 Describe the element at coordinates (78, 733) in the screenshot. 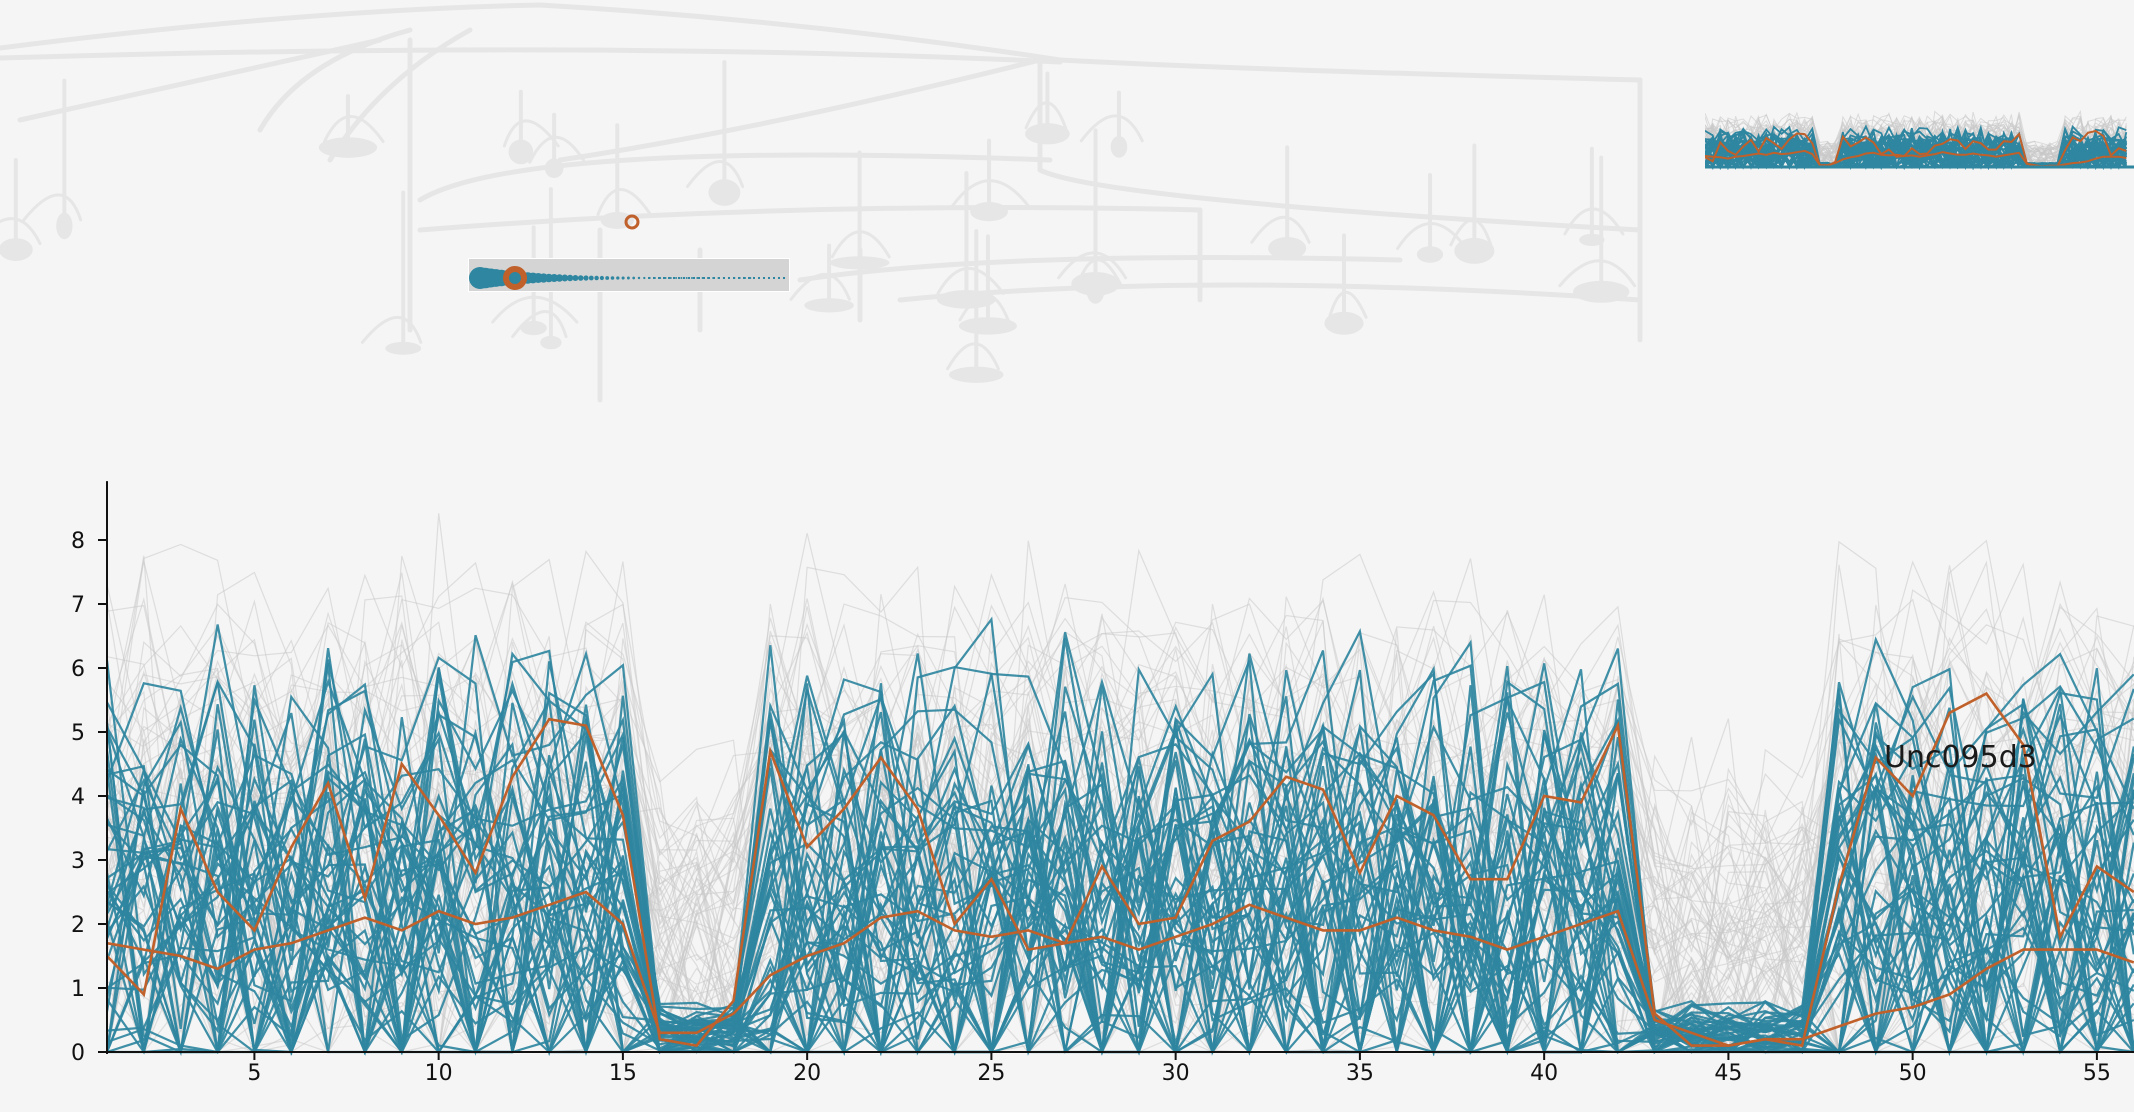

I see `y-tick-label: 5` at that location.